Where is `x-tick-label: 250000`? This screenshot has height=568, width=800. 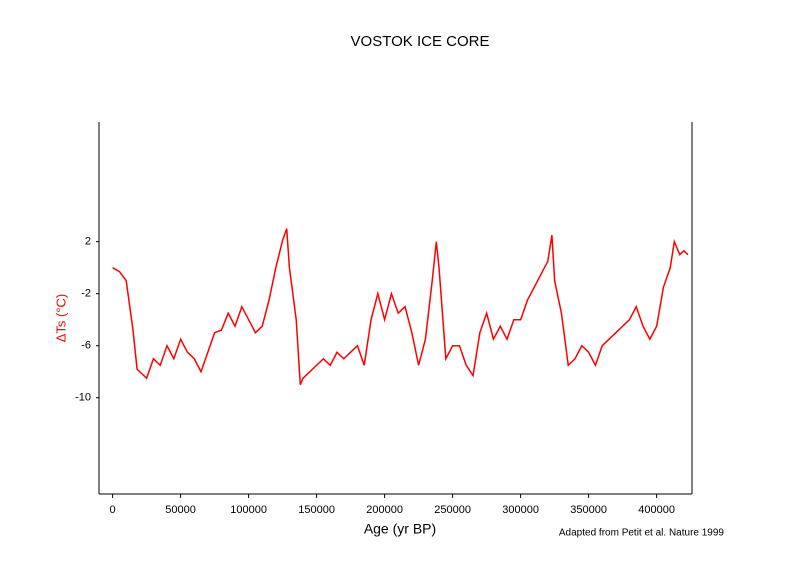 x-tick-label: 250000 is located at coordinates (452, 510).